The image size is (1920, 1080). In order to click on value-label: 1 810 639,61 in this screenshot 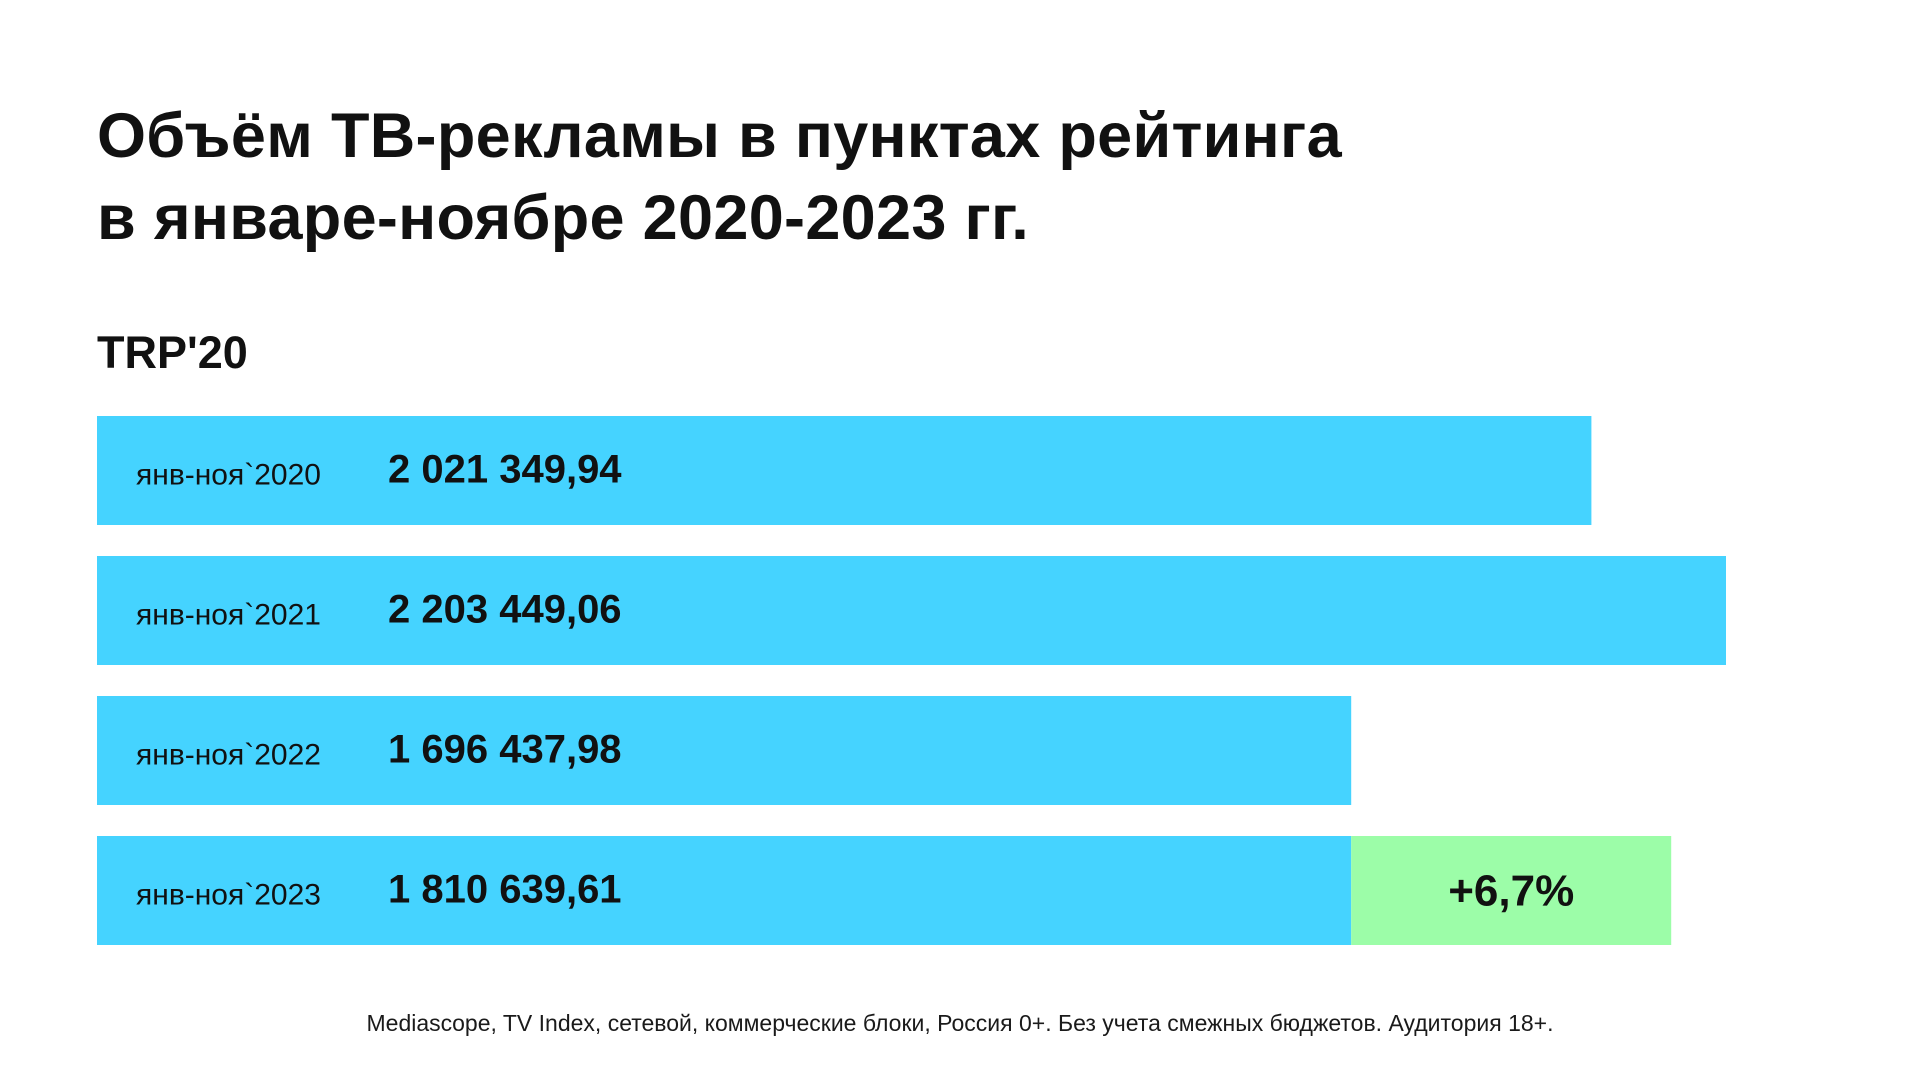, I will do `click(505, 890)`.